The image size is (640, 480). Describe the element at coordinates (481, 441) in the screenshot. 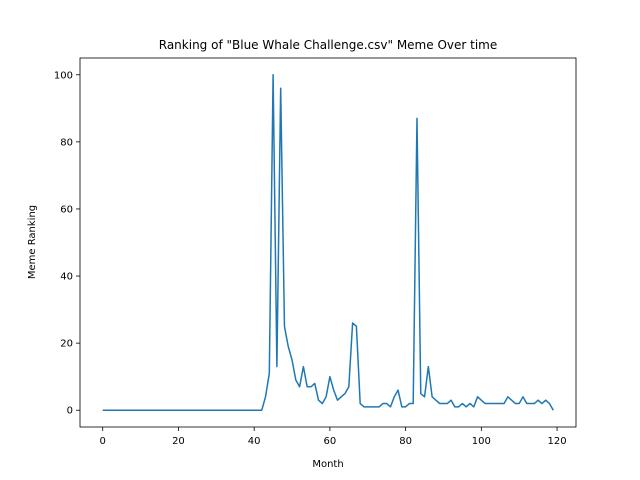

I see `x-tick-label: 100` at that location.